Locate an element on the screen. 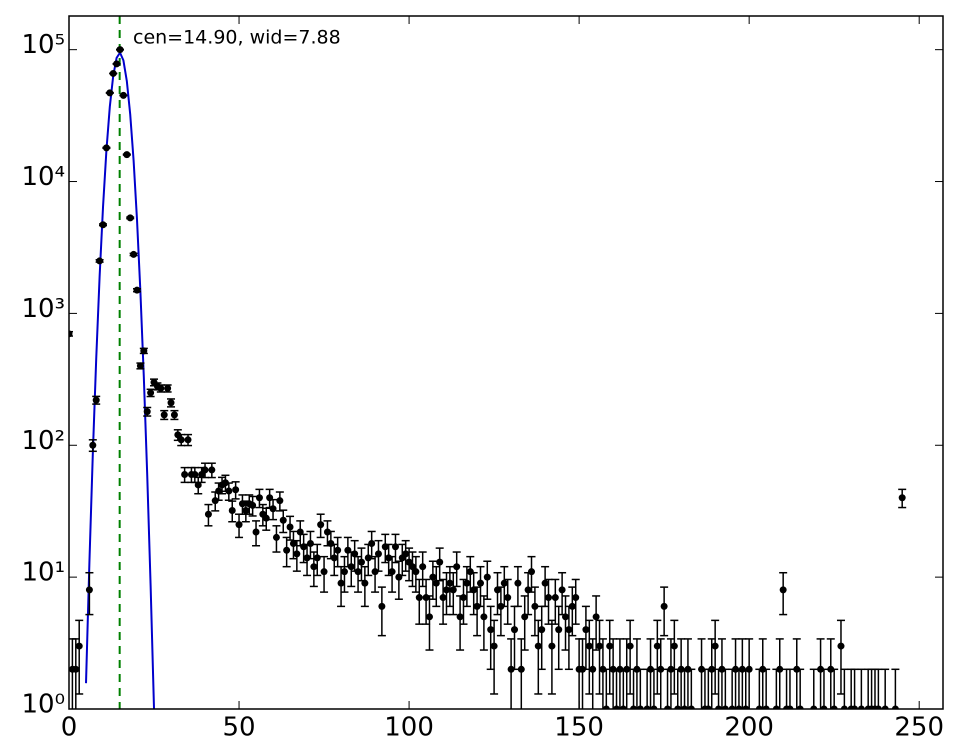 Image resolution: width=965 pixels, height=756 pixels. y-tick-label: 10³ is located at coordinates (43, 309).